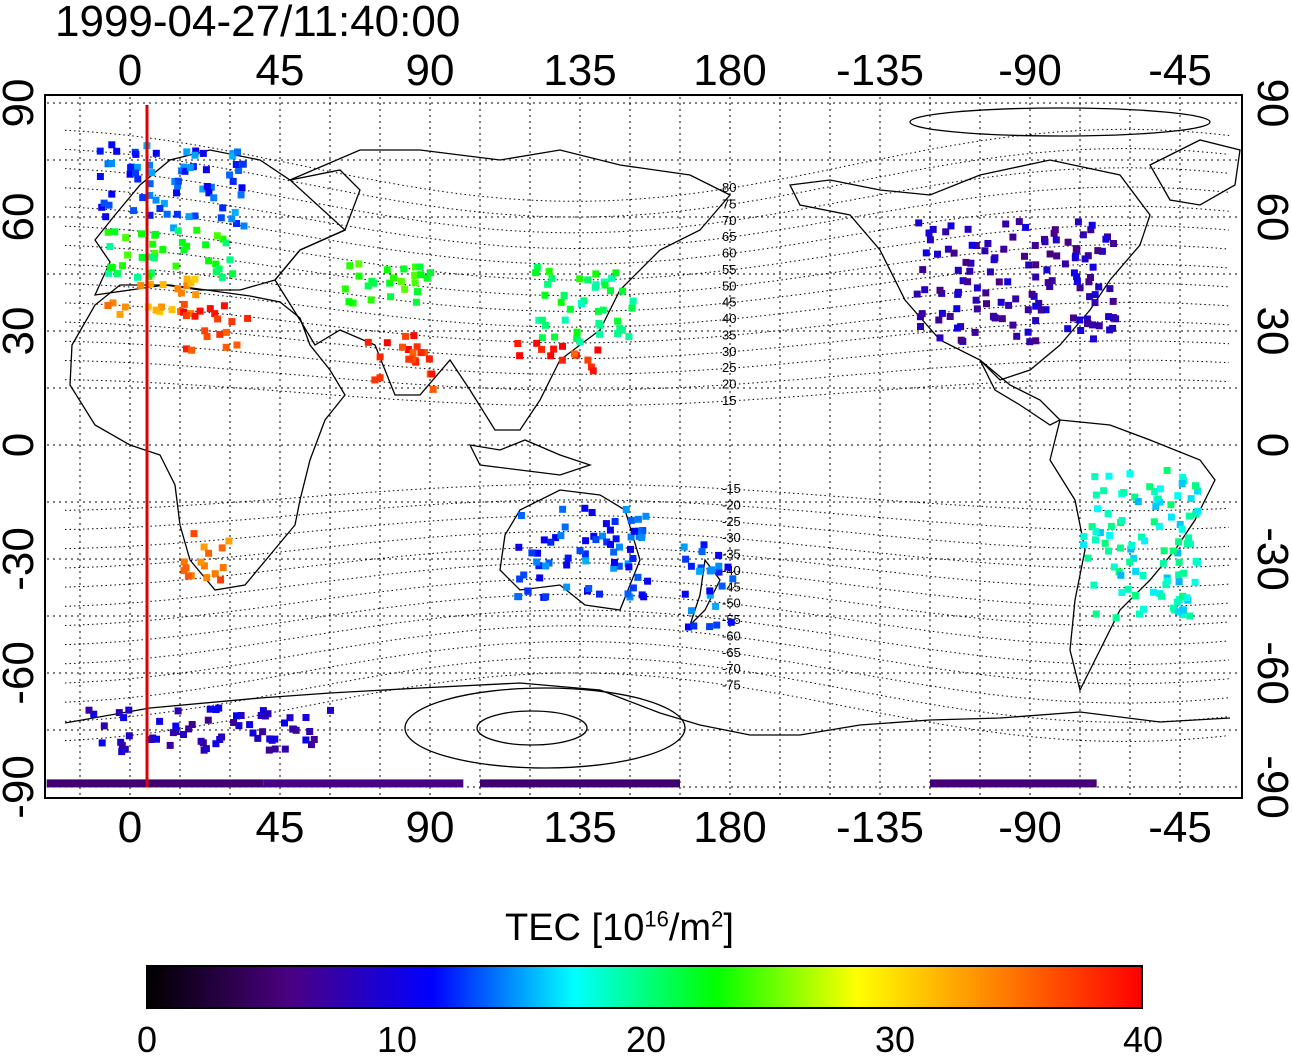  I want to click on new-zealand-outline, so click(705, 592).